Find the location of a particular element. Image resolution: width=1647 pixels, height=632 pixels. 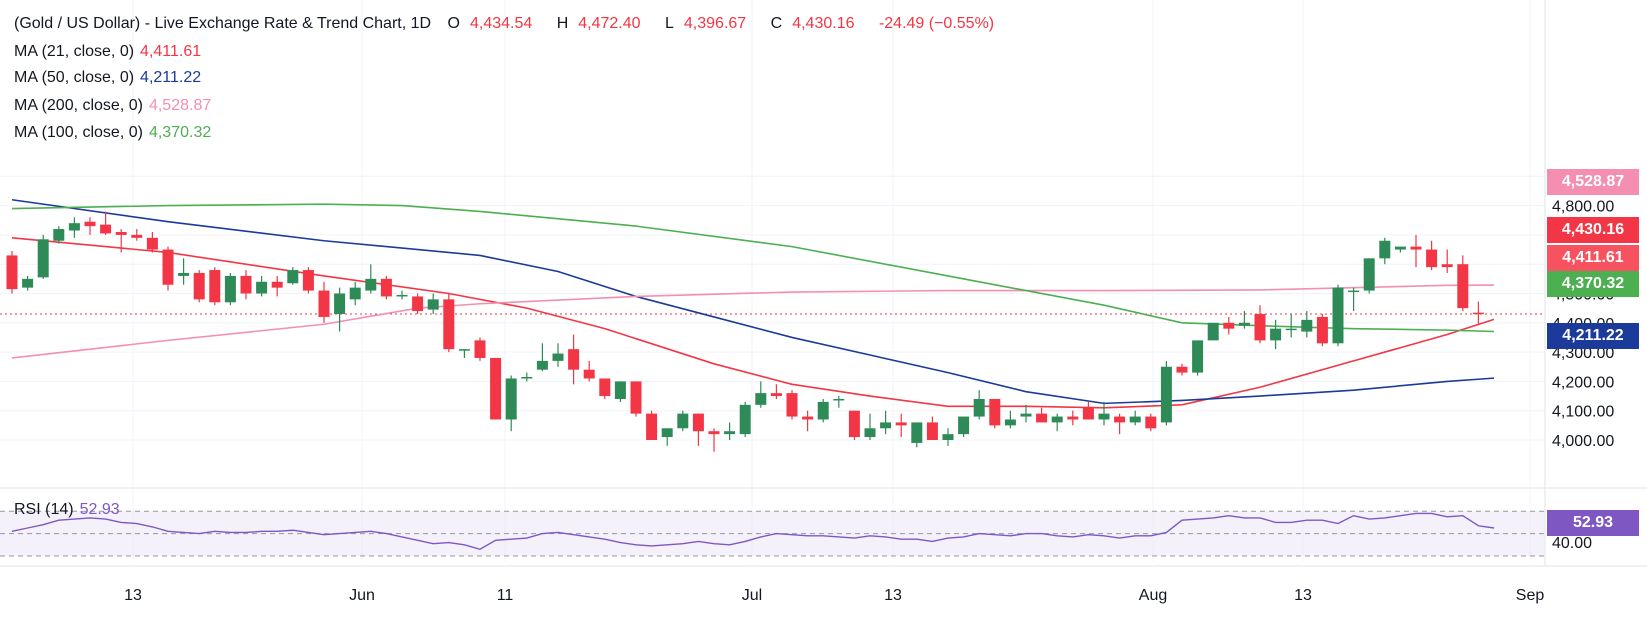

x-tick-label: 13 is located at coordinates (133, 595).